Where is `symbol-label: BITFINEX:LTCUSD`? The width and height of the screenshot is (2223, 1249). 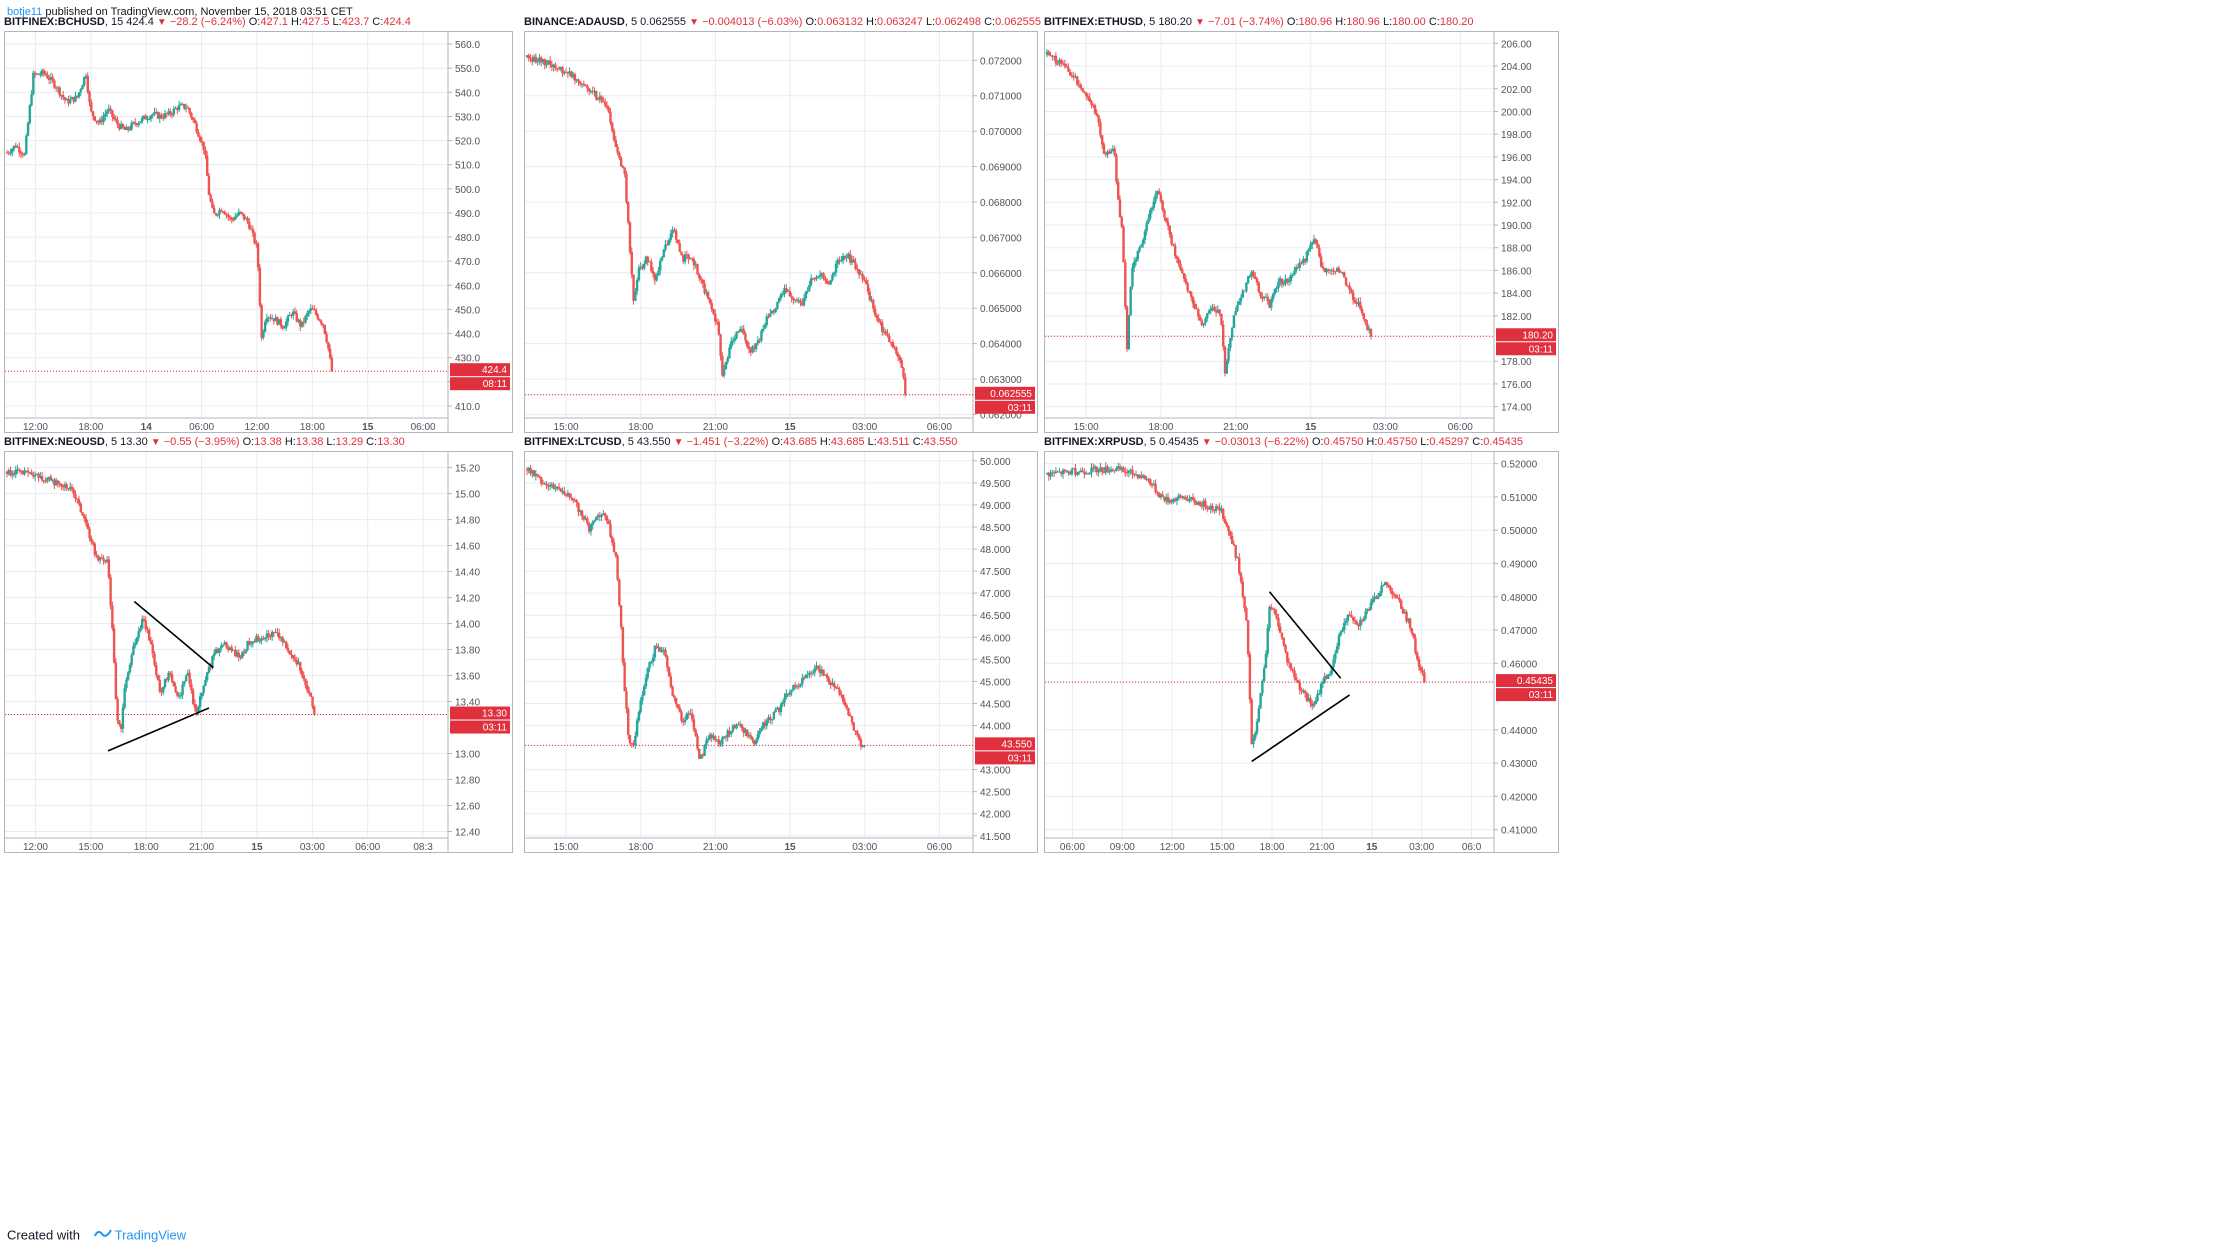 symbol-label: BITFINEX:LTCUSD is located at coordinates (573, 442).